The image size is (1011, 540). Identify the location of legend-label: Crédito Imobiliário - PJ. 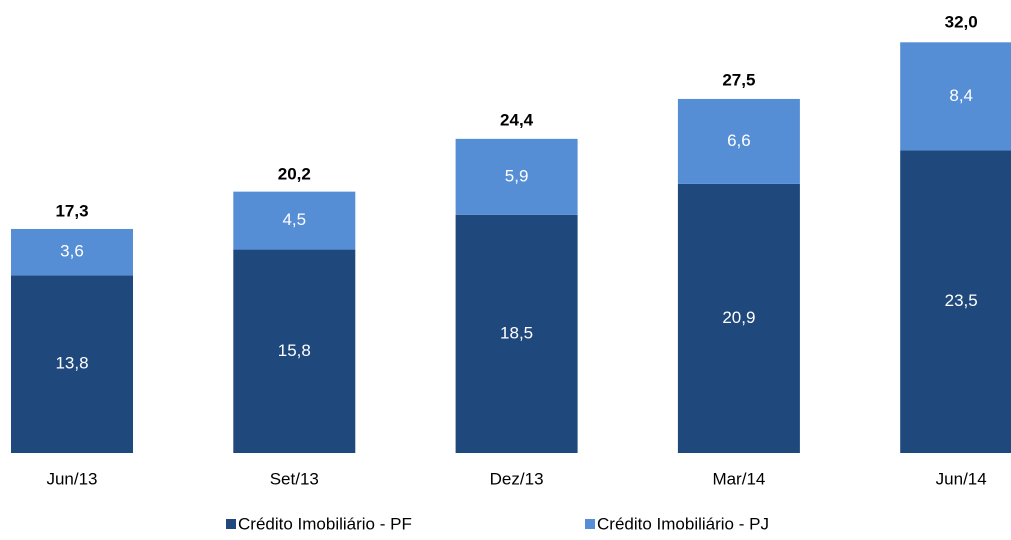
(683, 523).